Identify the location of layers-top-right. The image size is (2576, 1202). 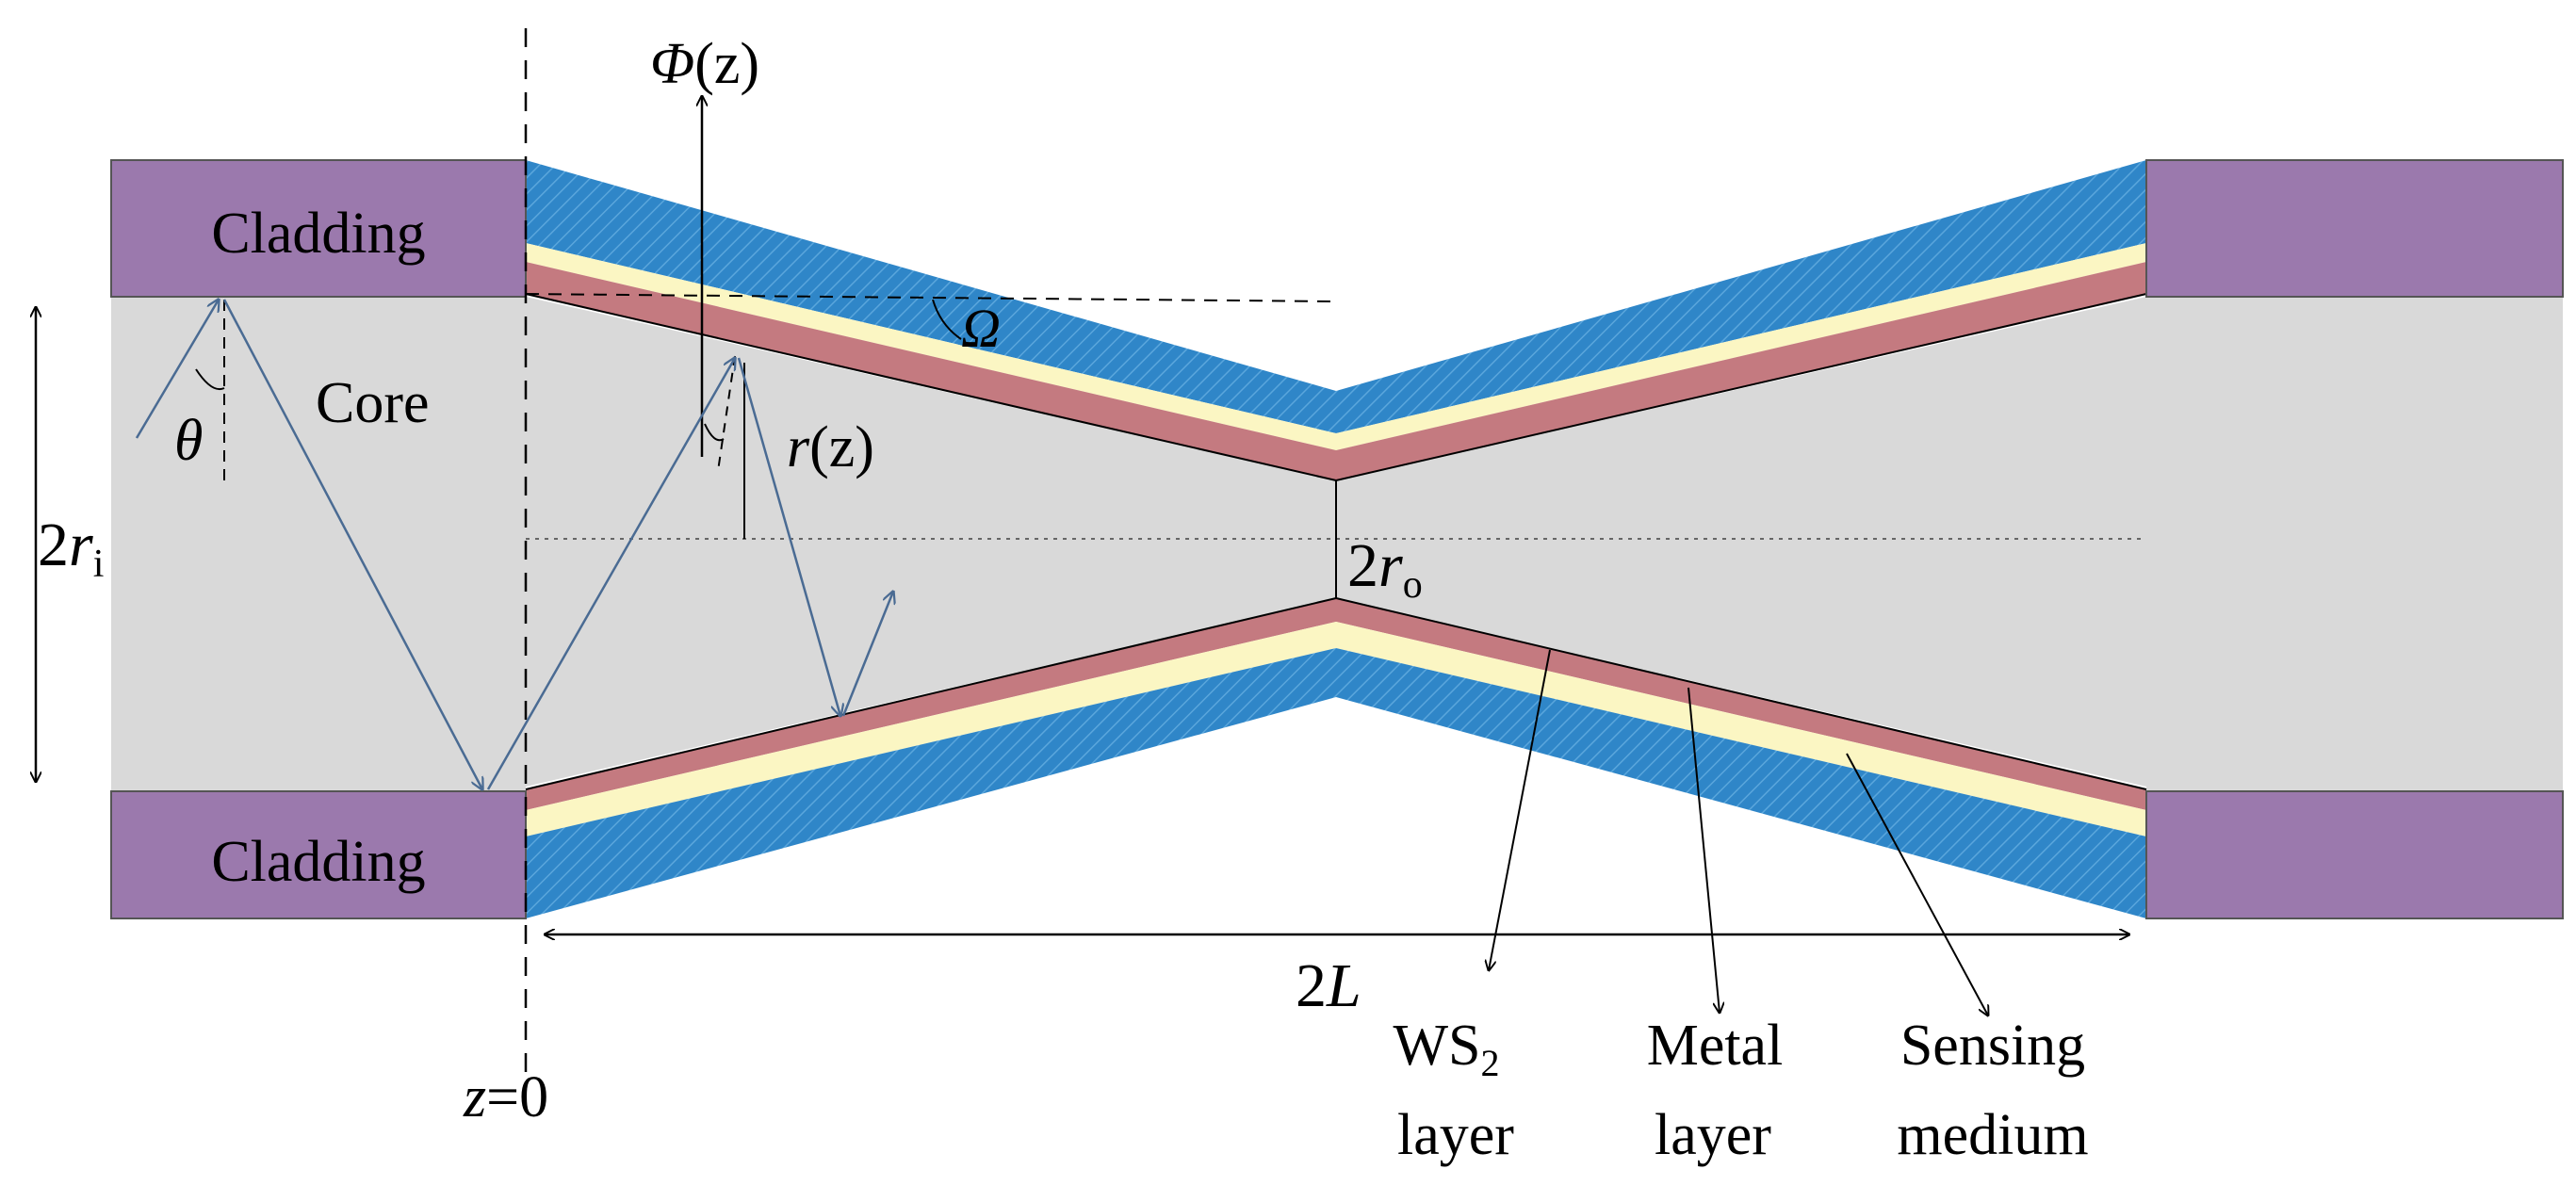
(1741, 320).